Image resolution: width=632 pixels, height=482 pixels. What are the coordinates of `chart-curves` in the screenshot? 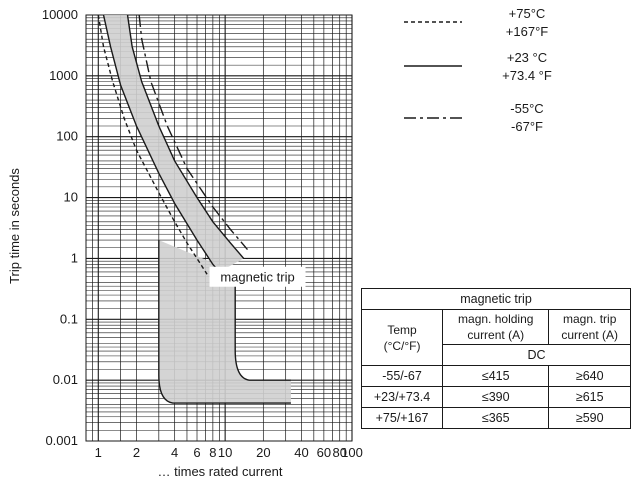 It's located at (173, 144).